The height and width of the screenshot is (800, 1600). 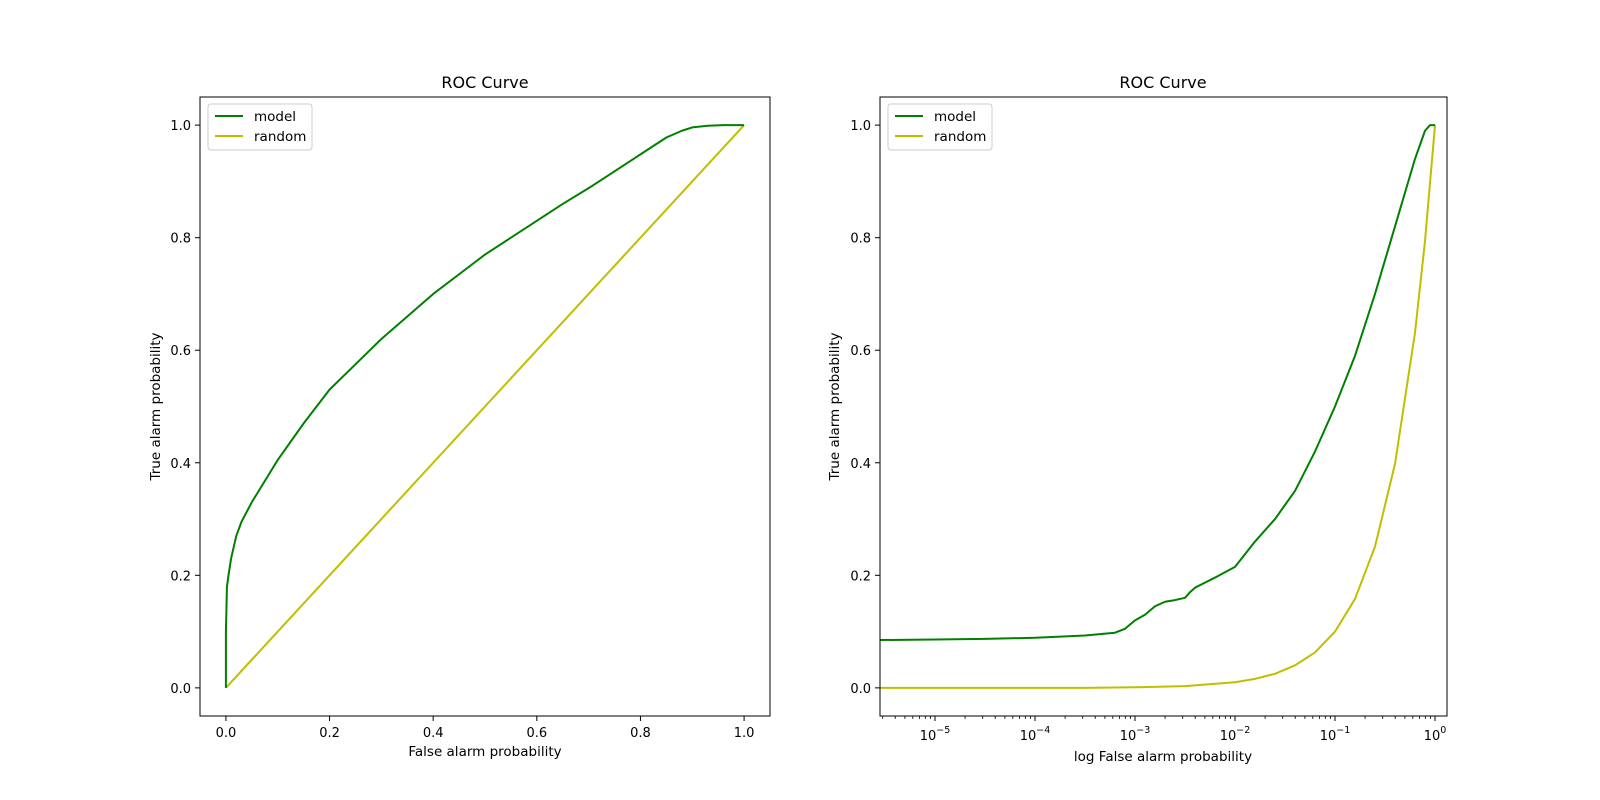 What do you see at coordinates (1035, 734) in the screenshot?
I see `x-tick-label: 10⁻⁴` at bounding box center [1035, 734].